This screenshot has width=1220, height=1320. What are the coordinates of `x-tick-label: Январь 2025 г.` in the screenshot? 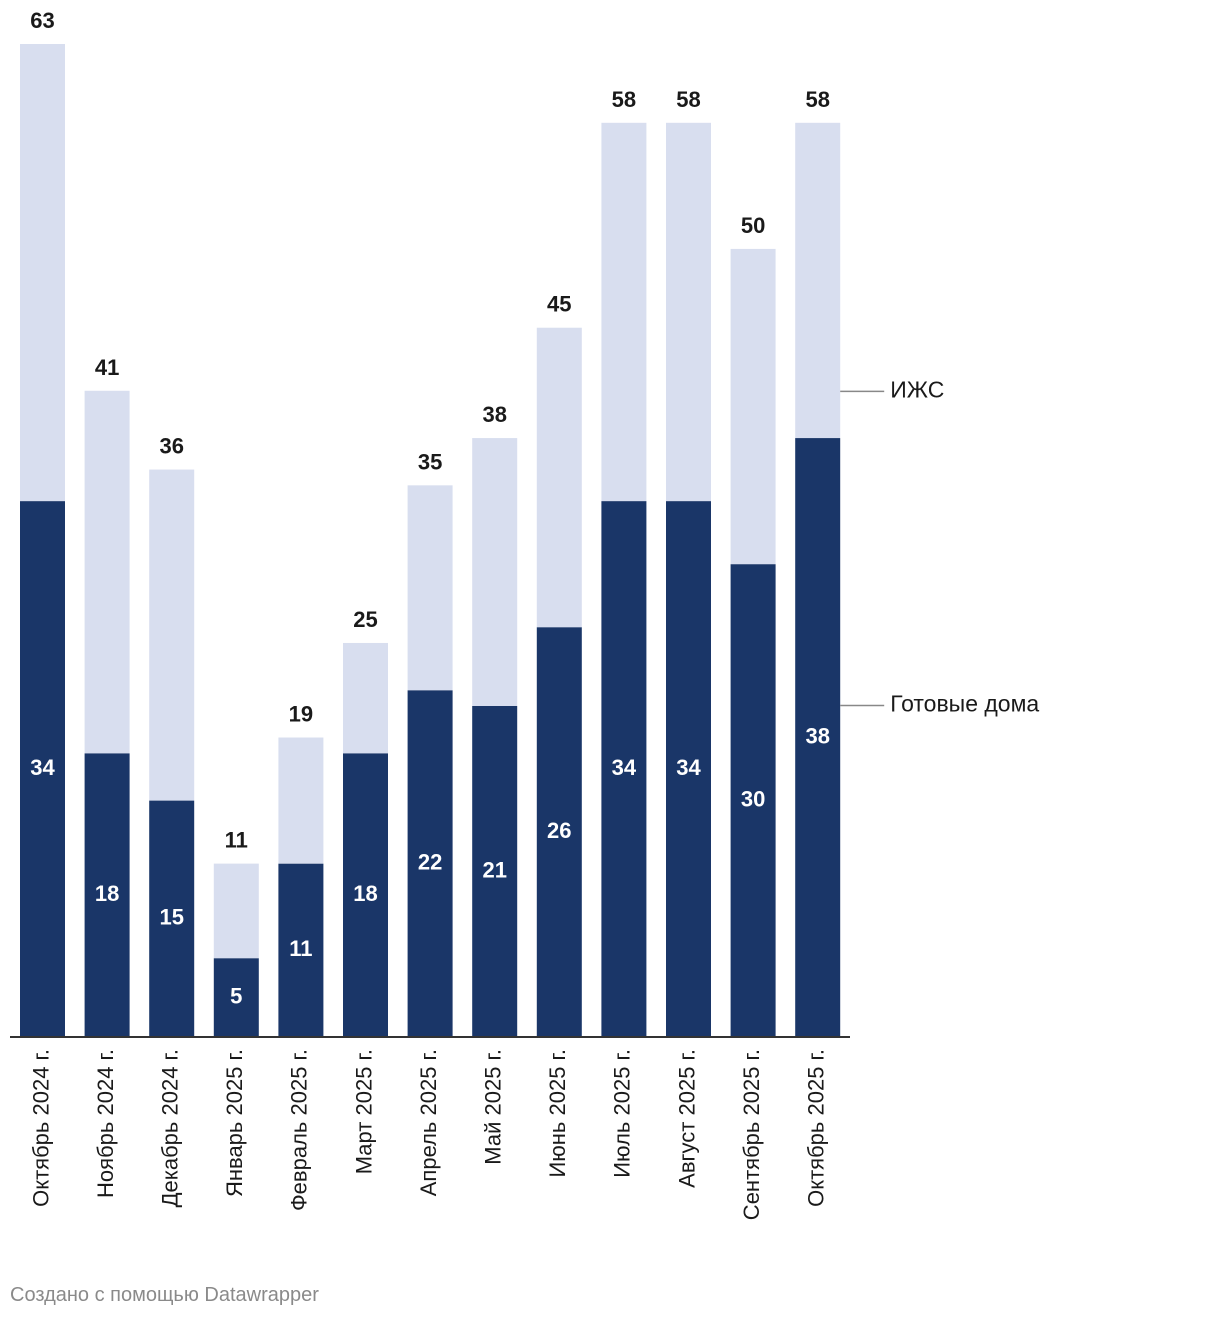 It's located at (234, 1123).